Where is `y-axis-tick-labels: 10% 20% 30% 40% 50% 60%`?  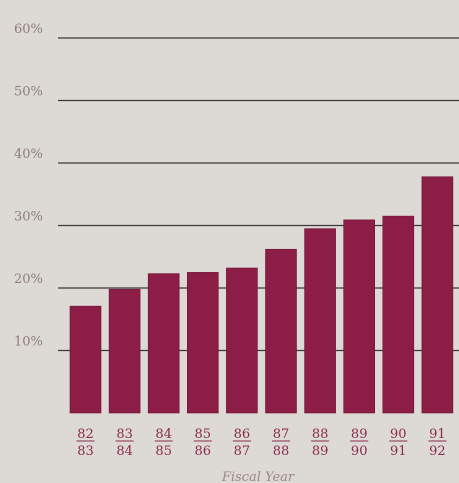
y-axis-tick-labels: 10% 20% 30% 40% 50% 60% is located at coordinates (28, 186).